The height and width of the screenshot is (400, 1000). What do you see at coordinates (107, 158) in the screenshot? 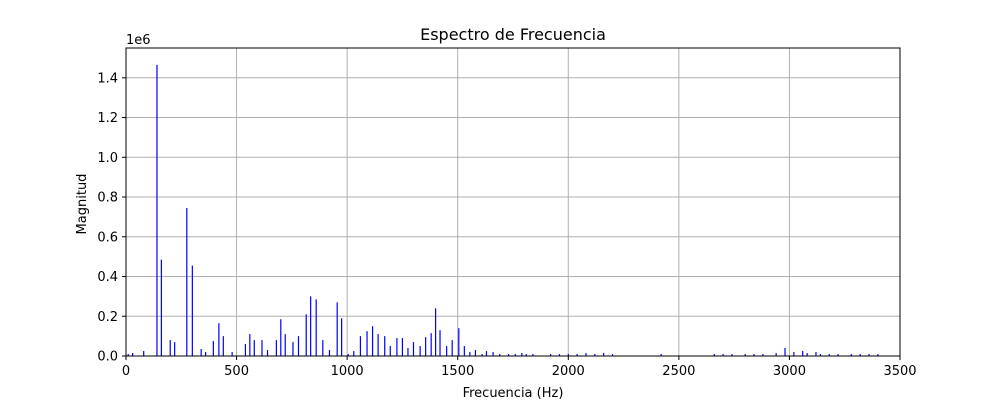
I see `y-tick-label: 1.0` at bounding box center [107, 158].